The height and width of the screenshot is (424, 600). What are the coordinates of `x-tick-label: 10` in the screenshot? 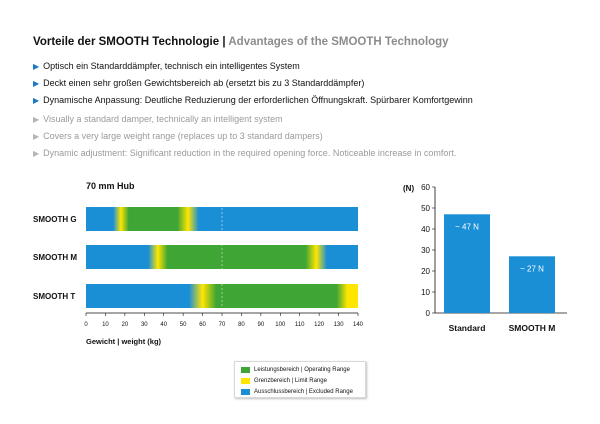 It's located at (105, 325).